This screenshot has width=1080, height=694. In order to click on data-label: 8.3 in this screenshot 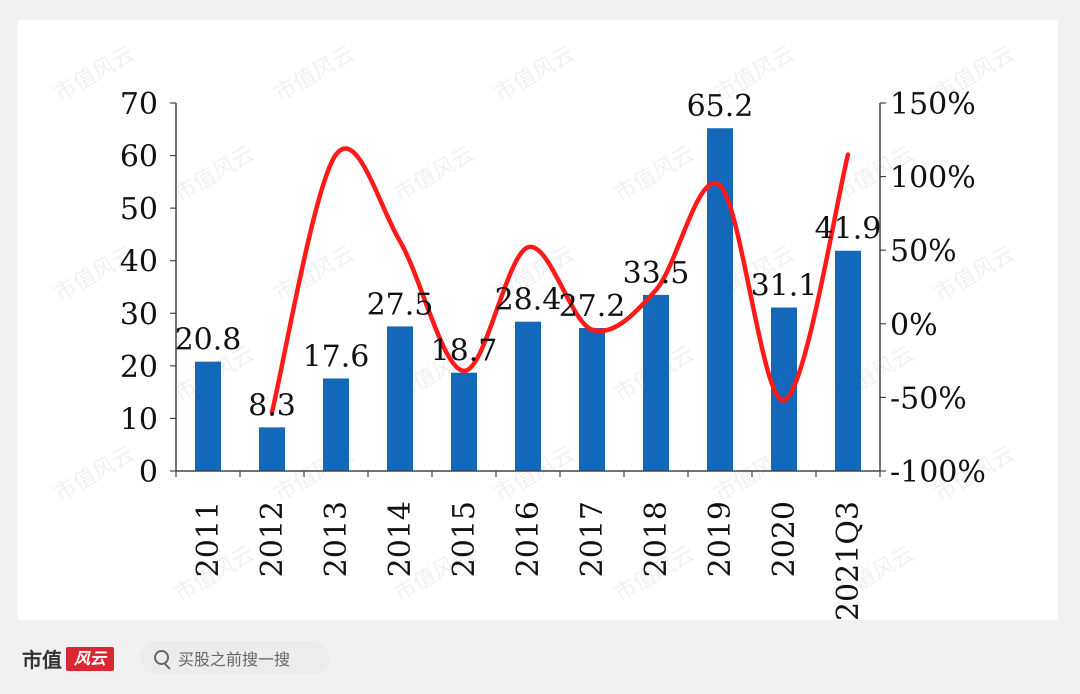, I will do `click(272, 405)`.